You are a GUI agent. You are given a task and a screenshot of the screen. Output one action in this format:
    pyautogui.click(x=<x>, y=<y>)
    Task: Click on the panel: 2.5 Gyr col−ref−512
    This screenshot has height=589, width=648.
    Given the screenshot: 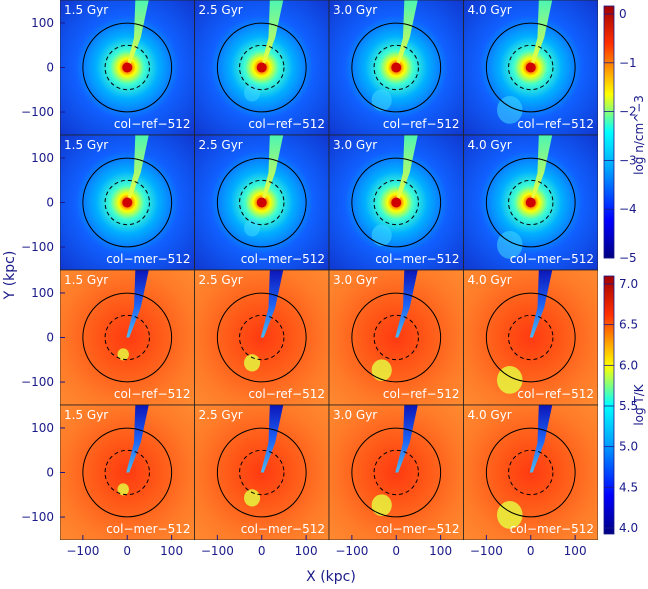 What is the action you would take?
    pyautogui.click(x=262, y=337)
    